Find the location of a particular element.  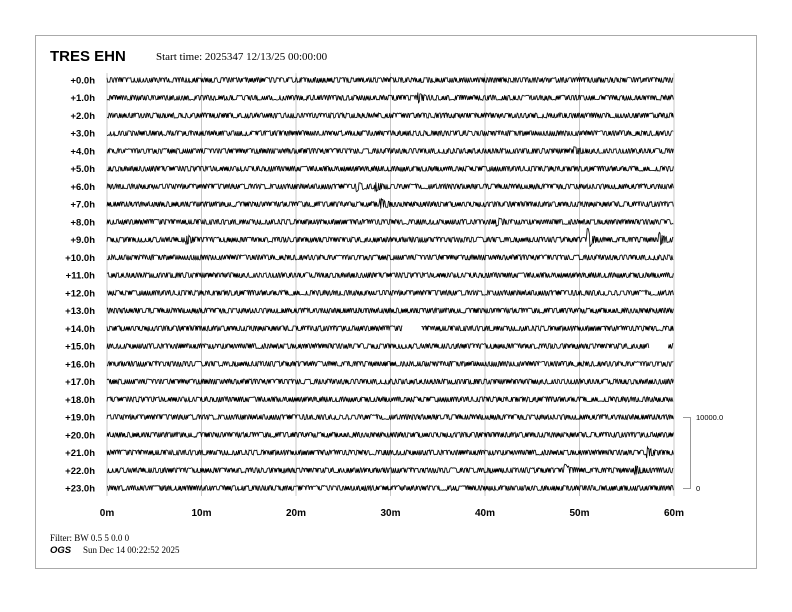

row-label: +19.0h is located at coordinates (80, 418).